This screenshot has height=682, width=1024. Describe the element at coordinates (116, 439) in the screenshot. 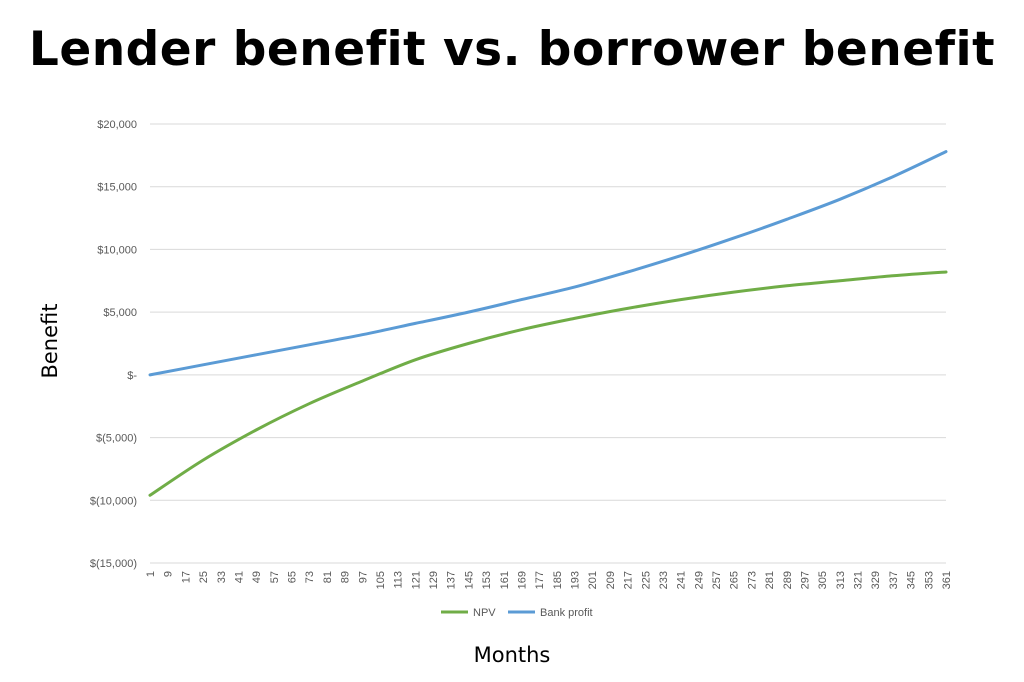

I see `y-tick-label: $(5,000)` at that location.